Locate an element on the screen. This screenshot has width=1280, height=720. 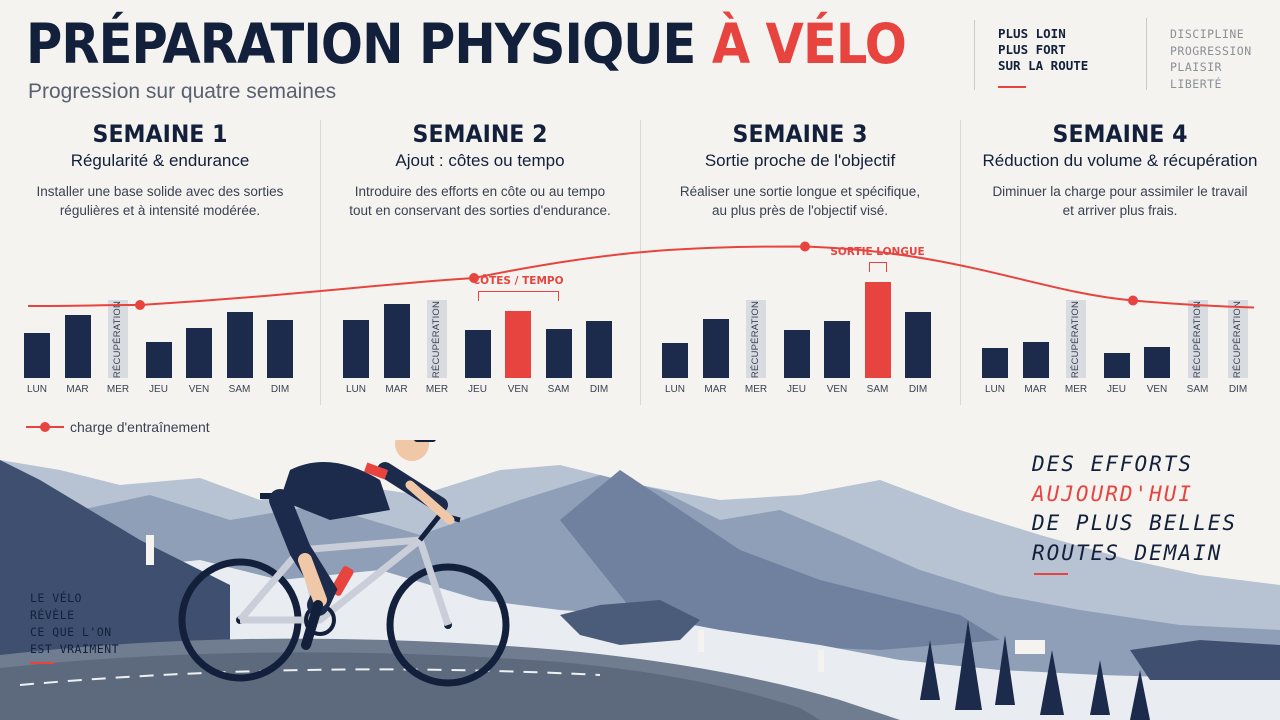
quote-line: DE PLUS BELLES is located at coordinates (1135, 523).